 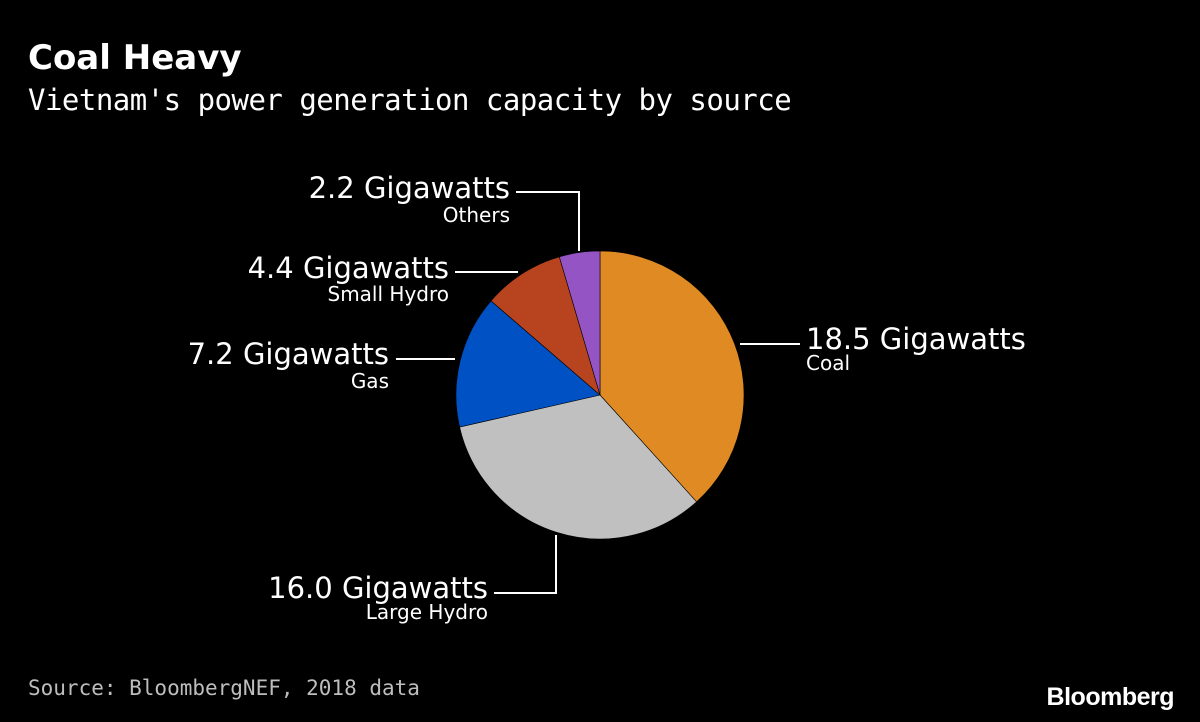 I want to click on slice-value-label-coal: 18.5 Gigawatts, so click(x=916, y=339).